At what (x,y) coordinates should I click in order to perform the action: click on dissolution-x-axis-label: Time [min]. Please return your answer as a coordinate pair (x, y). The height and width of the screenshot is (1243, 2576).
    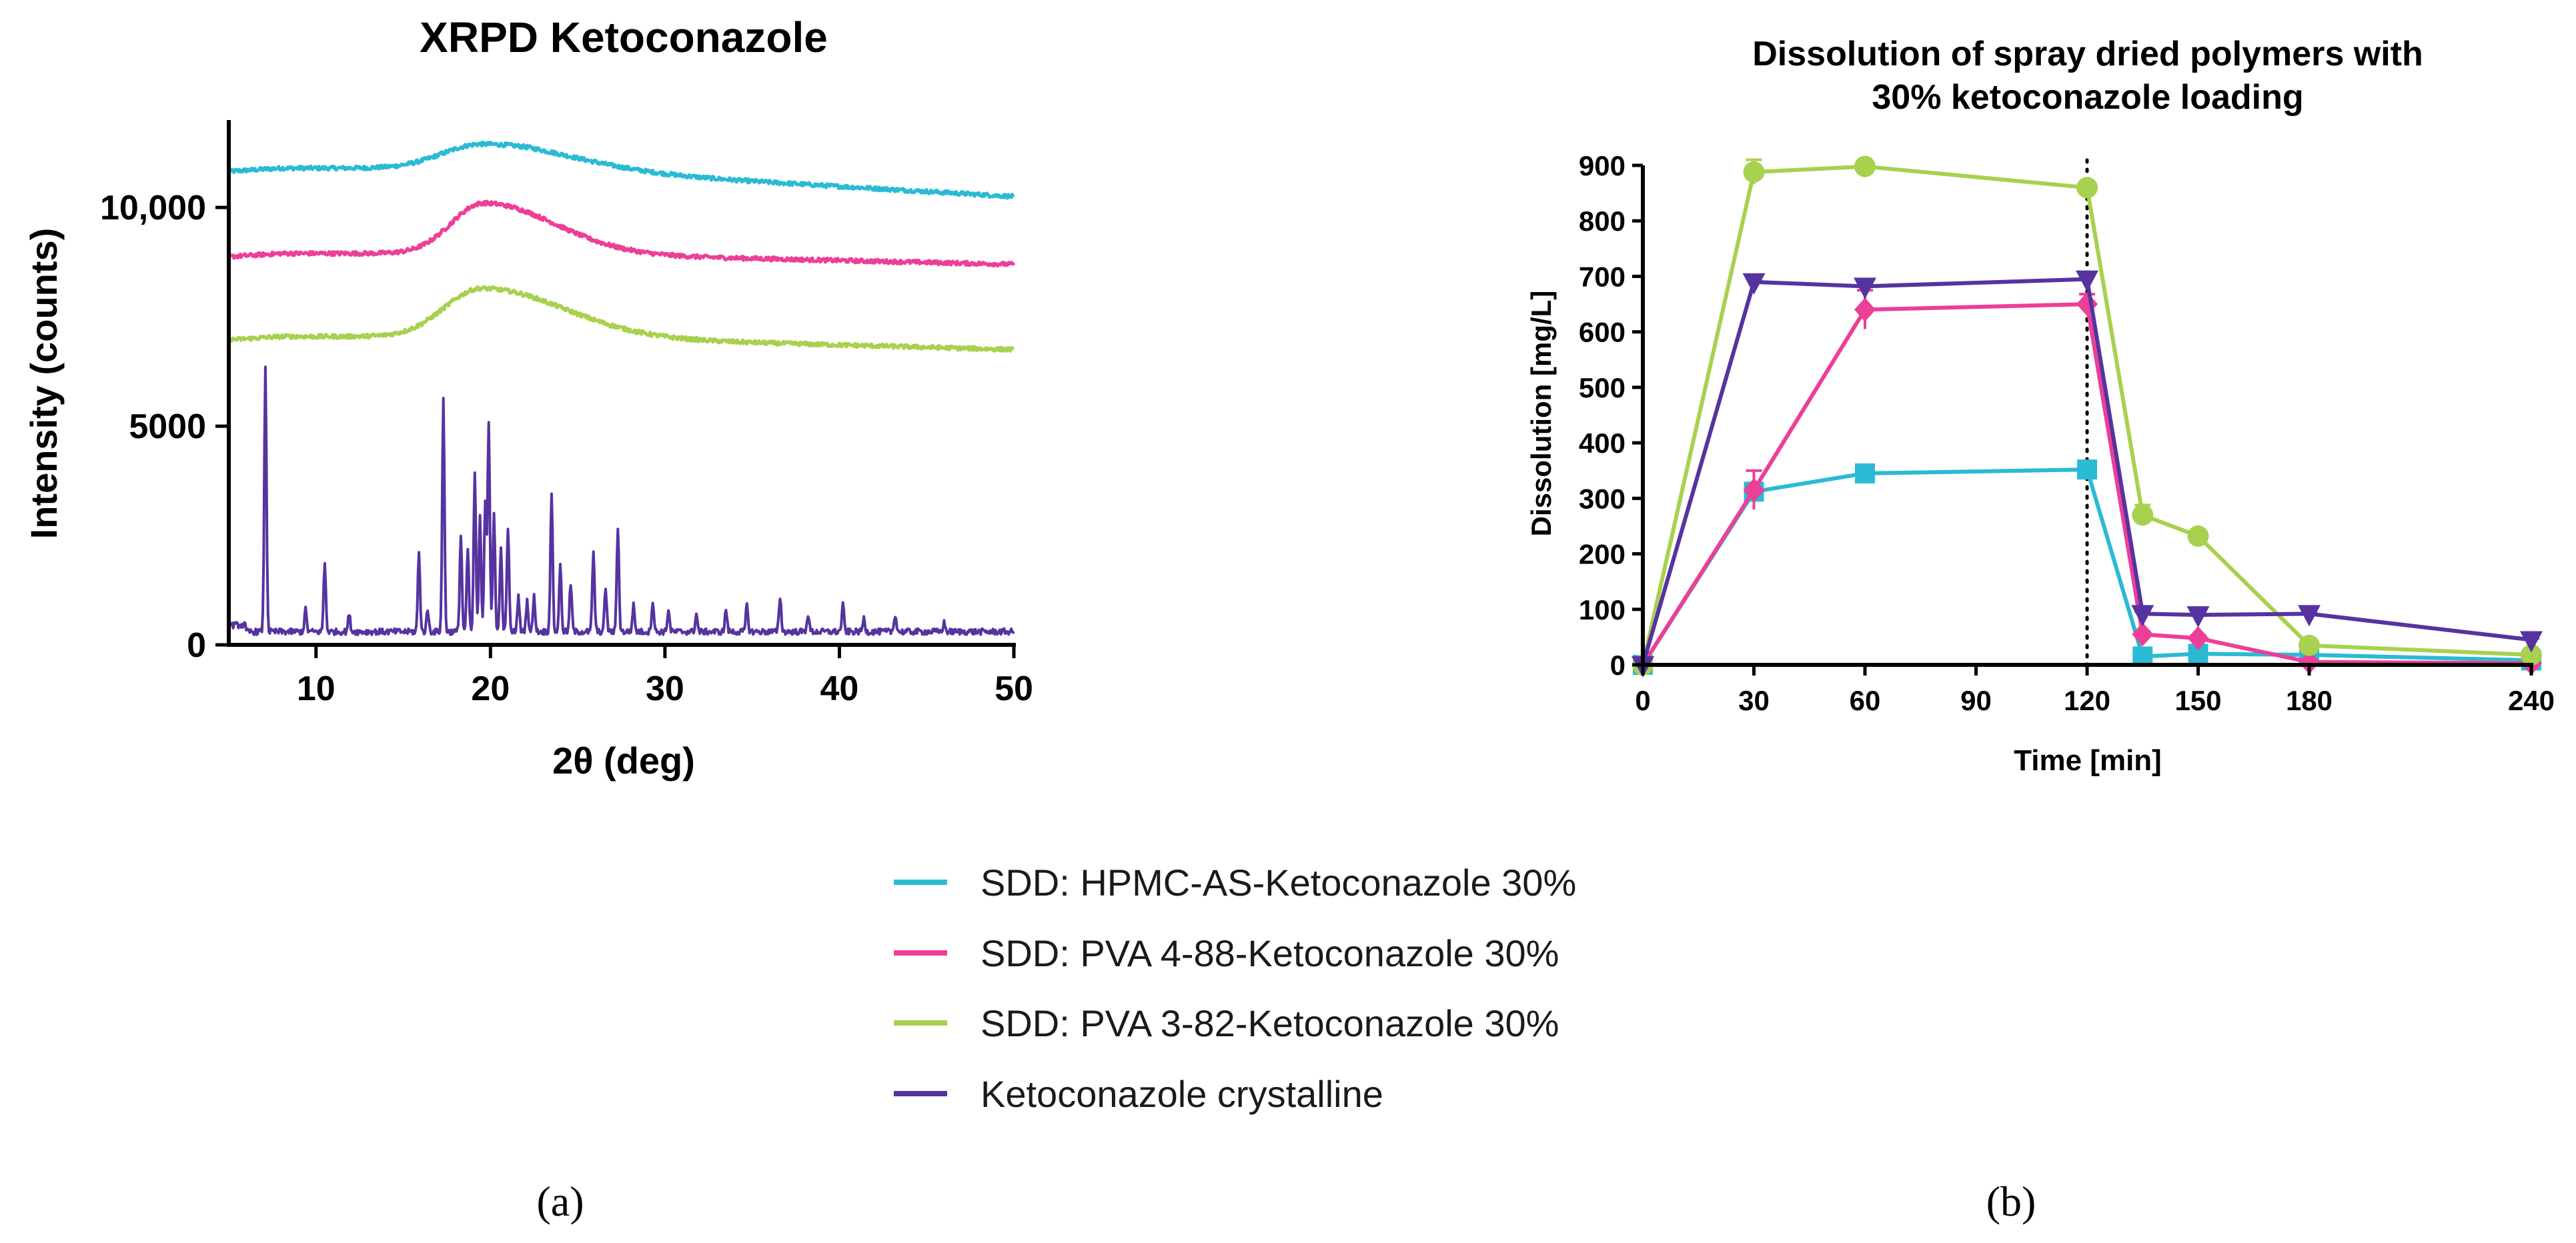
    Looking at the image, I should click on (2088, 761).